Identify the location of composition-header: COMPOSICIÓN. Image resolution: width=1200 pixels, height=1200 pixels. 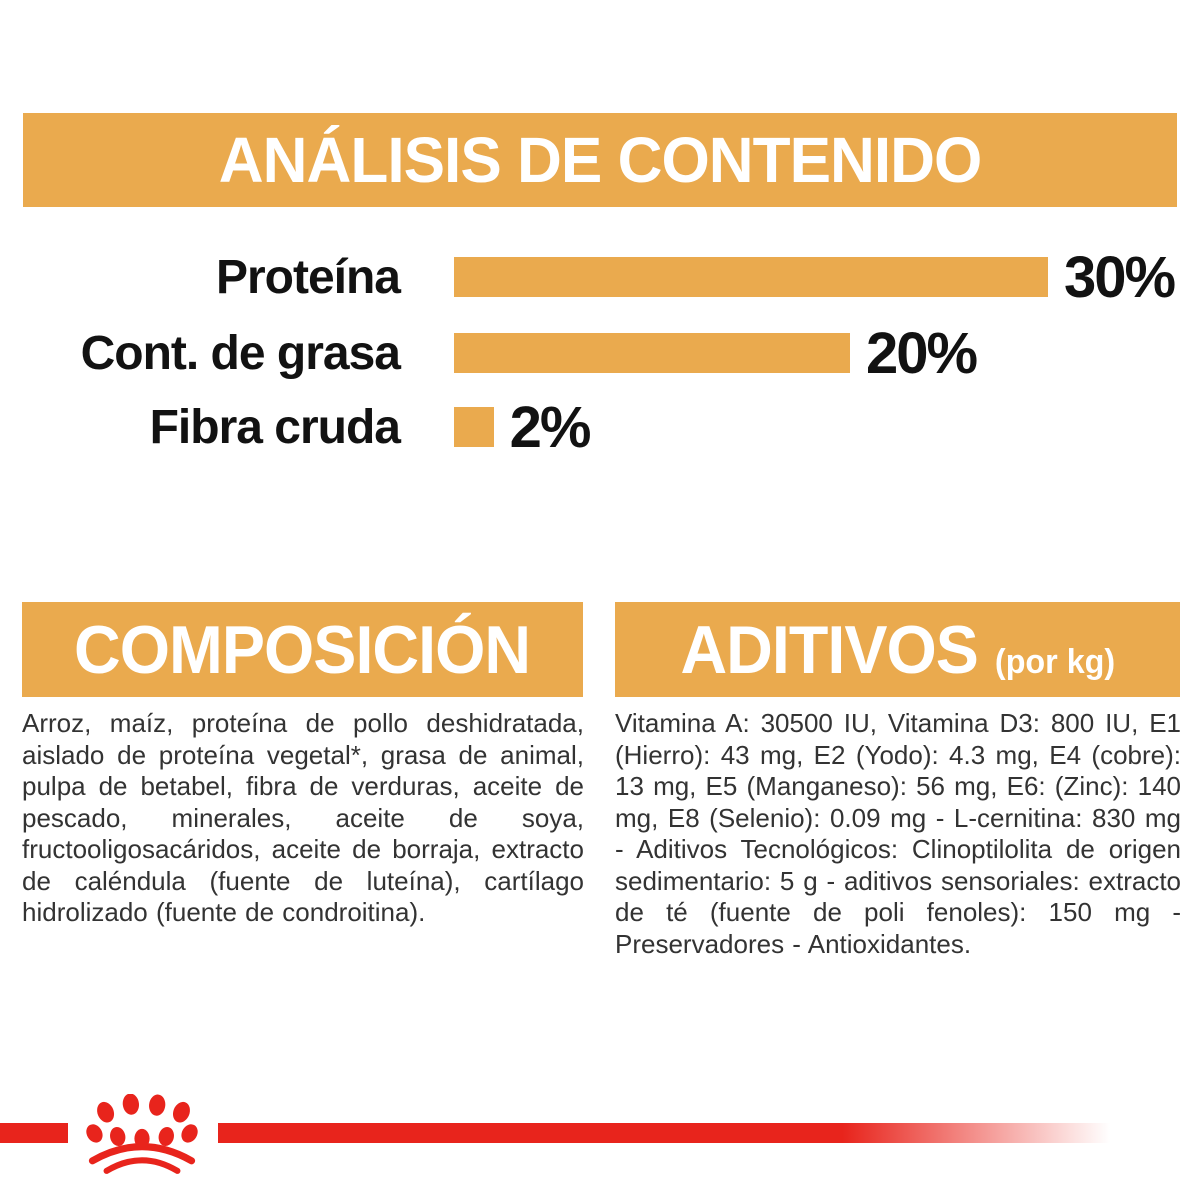
(302, 649).